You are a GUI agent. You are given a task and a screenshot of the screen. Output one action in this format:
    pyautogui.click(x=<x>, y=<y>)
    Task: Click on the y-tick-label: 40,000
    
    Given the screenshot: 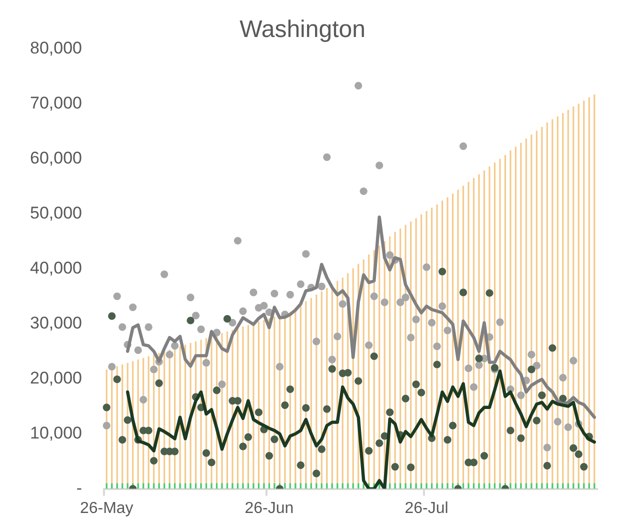 What is the action you would take?
    pyautogui.click(x=56, y=268)
    